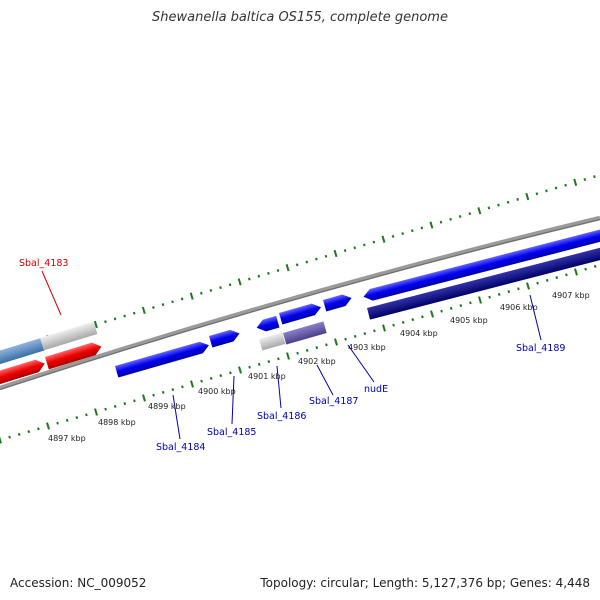 The width and height of the screenshot is (600, 600). What do you see at coordinates (67, 438) in the screenshot?
I see `scale-label: 4897 kbp` at bounding box center [67, 438].